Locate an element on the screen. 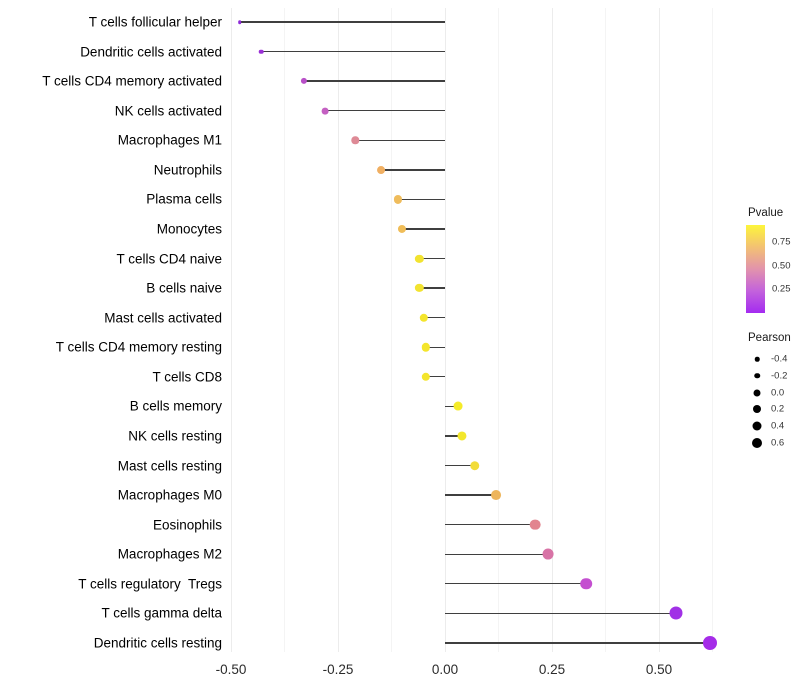  x-tick-label: -0.25 is located at coordinates (338, 669).